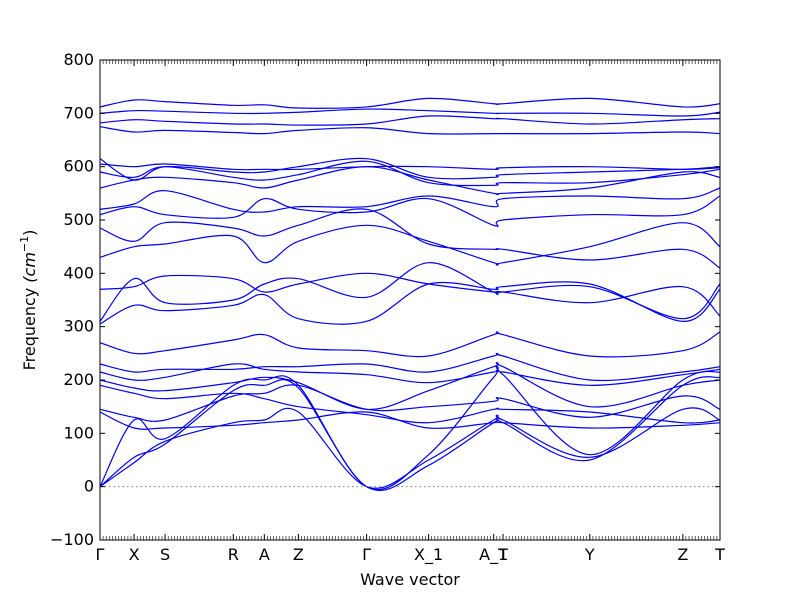 The image size is (800, 600). Describe the element at coordinates (72, 539) in the screenshot. I see `y-tick-label: −100` at that location.